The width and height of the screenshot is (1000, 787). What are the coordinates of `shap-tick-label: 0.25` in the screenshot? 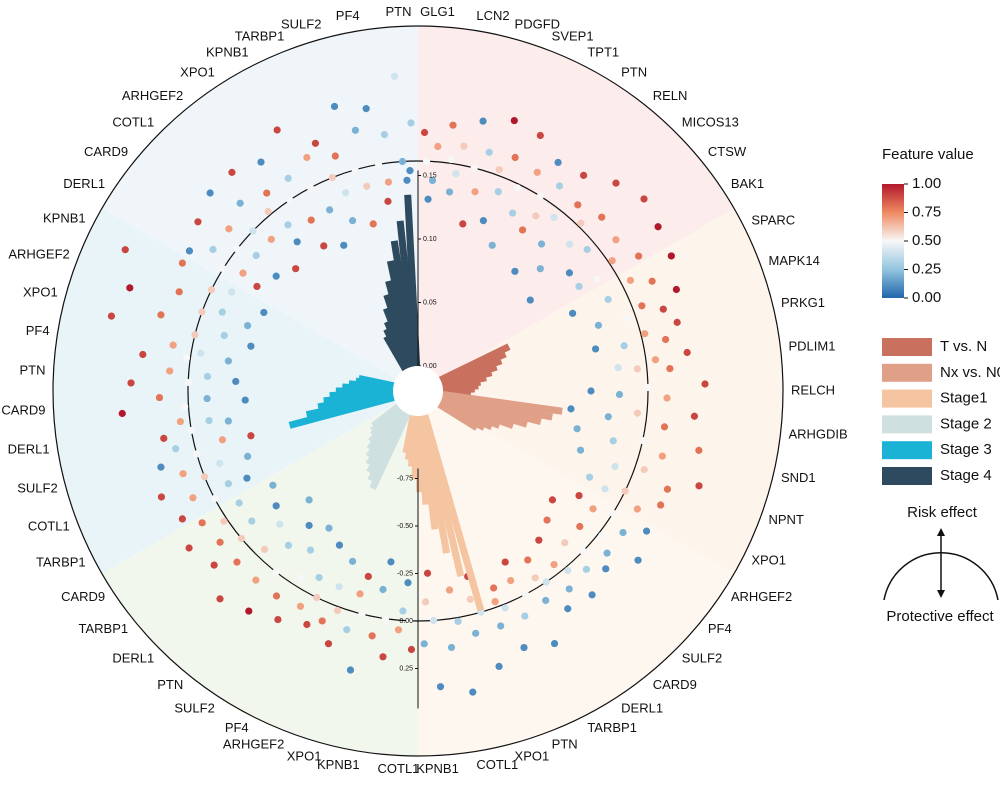 It's located at (406, 668).